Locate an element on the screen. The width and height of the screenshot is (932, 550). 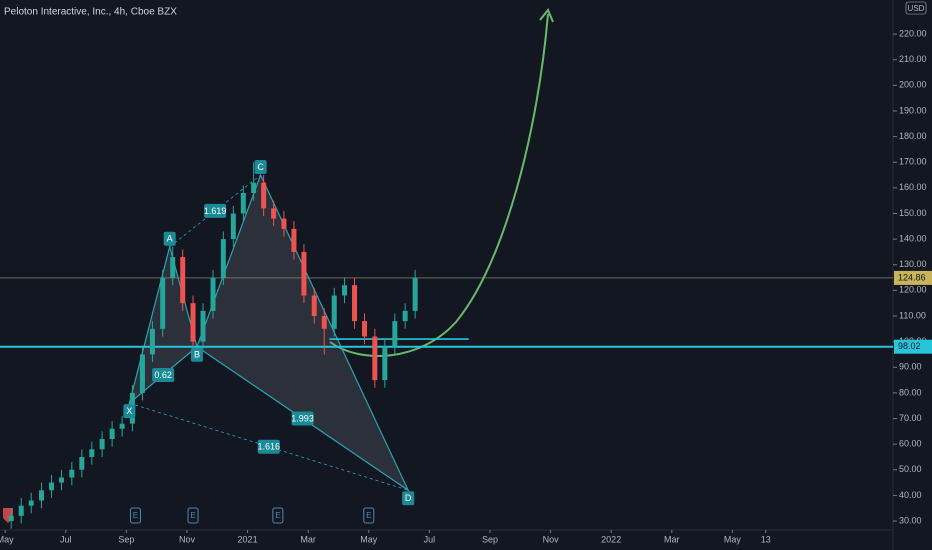
y-tick-label: 70.00 is located at coordinates (910, 418).